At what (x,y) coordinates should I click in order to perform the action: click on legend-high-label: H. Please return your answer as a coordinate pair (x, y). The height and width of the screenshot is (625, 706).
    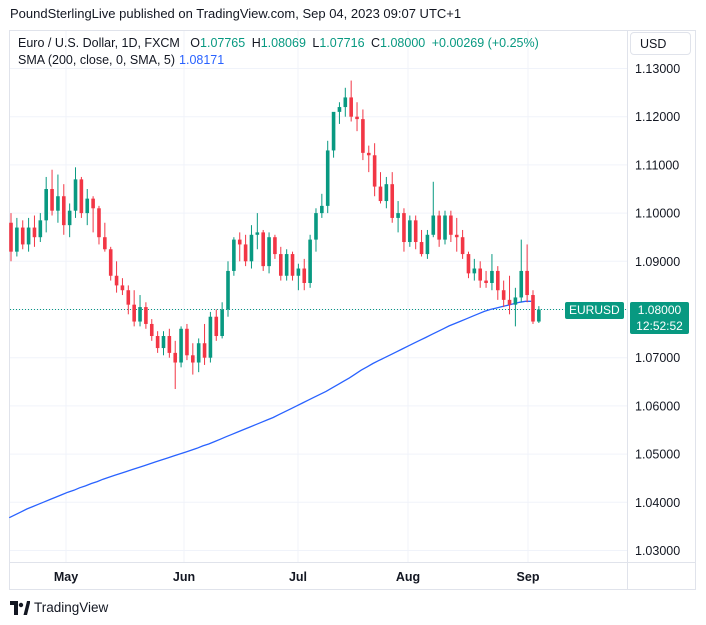
    Looking at the image, I should click on (256, 43).